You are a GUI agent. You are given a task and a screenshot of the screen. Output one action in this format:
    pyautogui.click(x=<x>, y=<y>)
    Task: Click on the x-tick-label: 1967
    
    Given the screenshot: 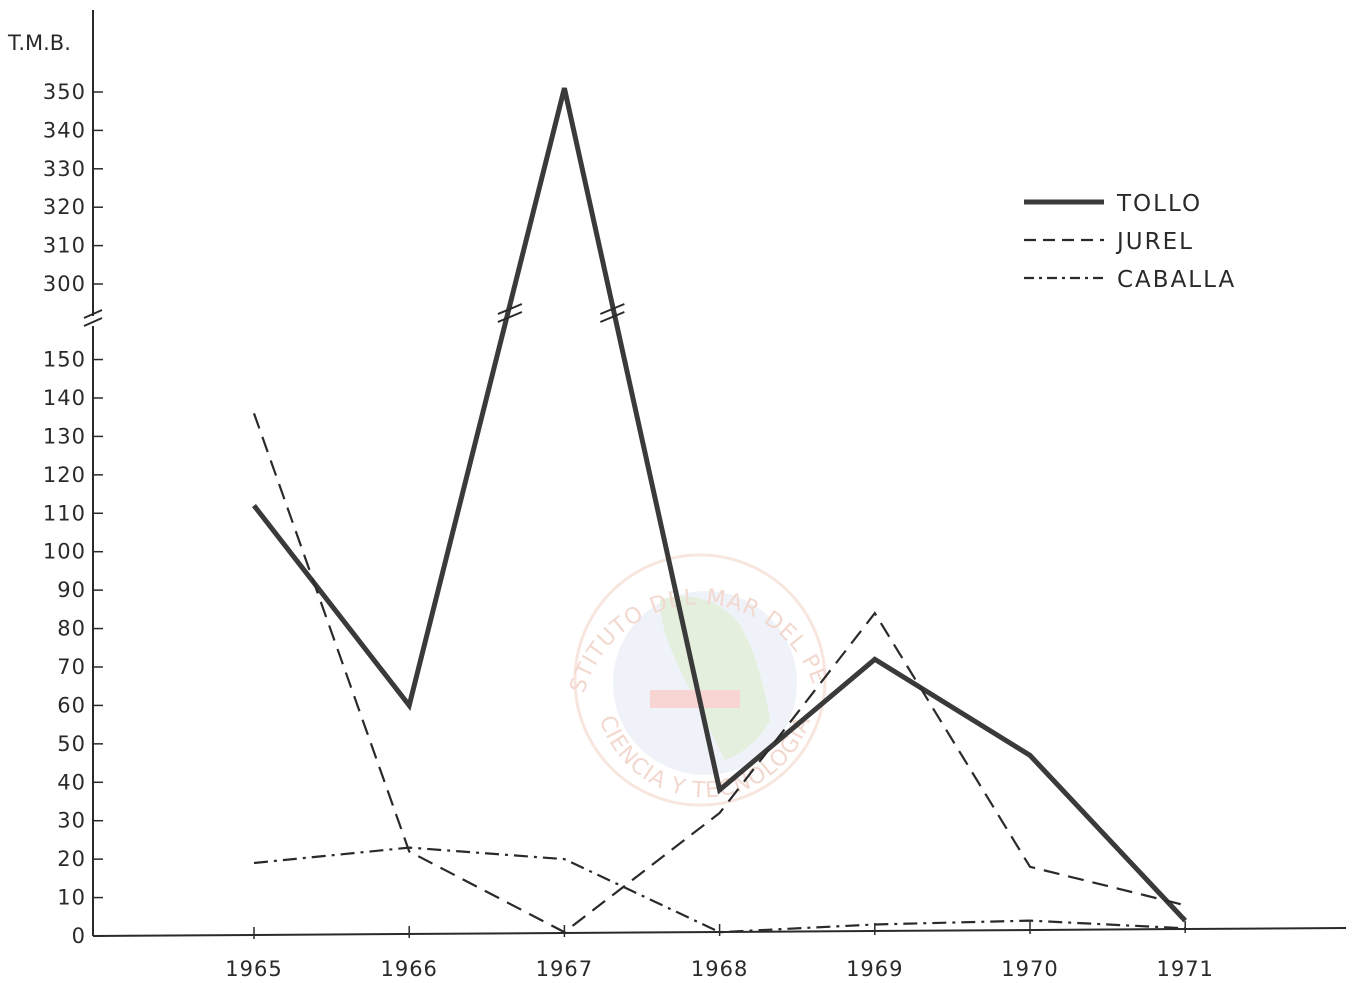 What is the action you would take?
    pyautogui.click(x=564, y=969)
    